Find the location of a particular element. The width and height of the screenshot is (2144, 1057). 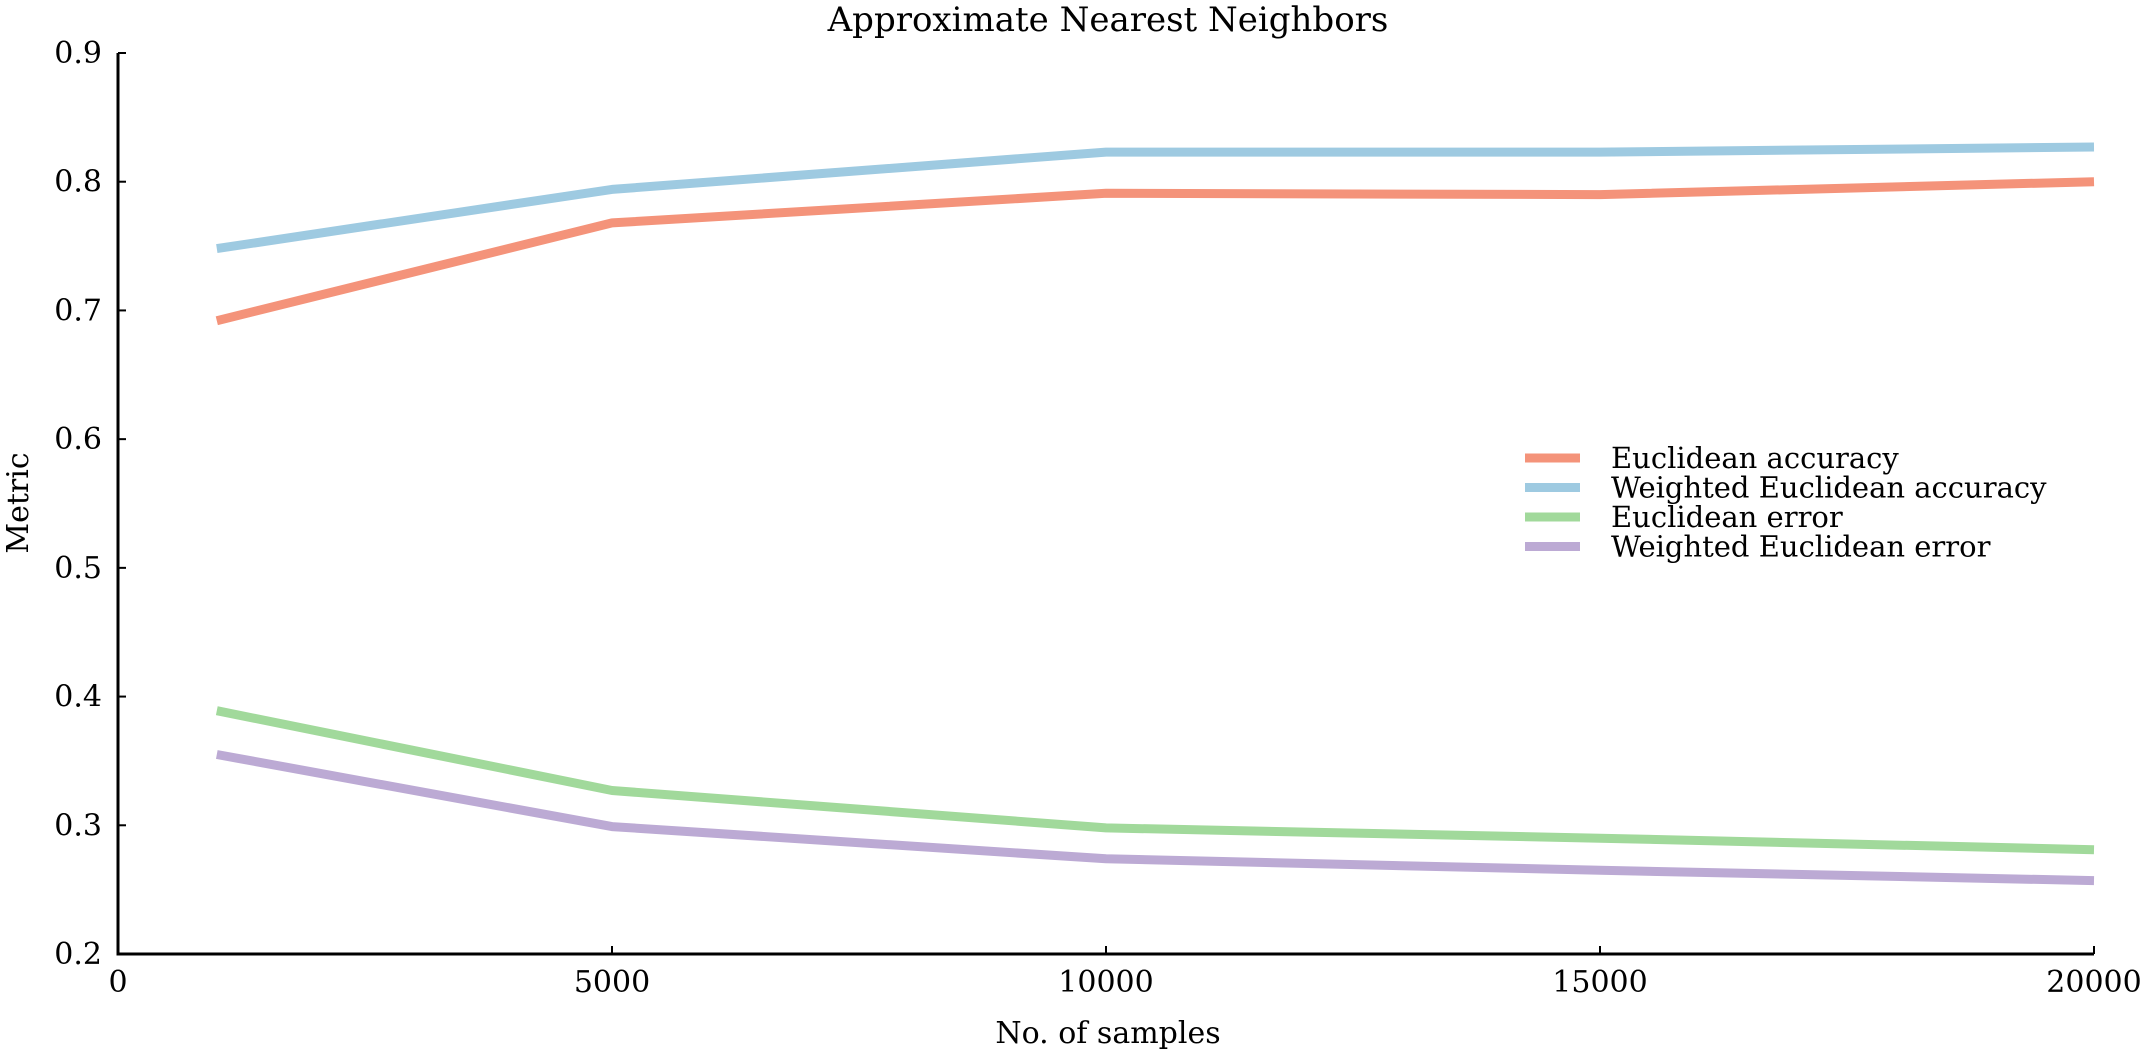

y-tick-label: 0.9 is located at coordinates (78, 53).